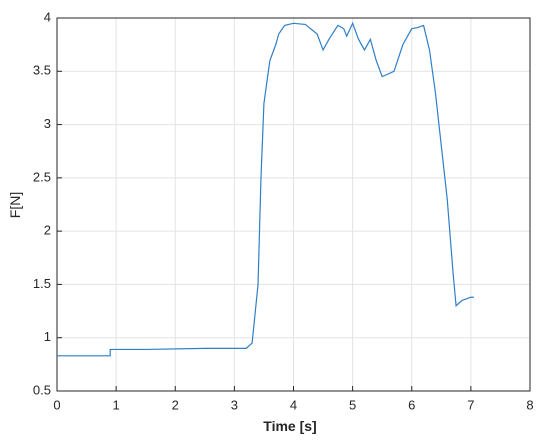  I want to click on x-tick-label: 4, so click(293, 404).